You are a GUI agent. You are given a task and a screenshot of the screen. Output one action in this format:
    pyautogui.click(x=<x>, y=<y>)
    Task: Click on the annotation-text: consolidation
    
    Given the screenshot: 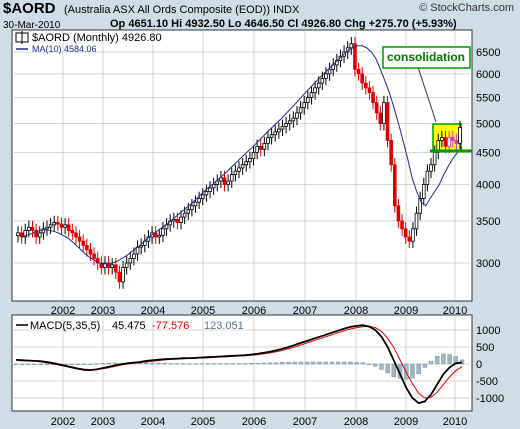 What is the action you would take?
    pyautogui.click(x=426, y=57)
    